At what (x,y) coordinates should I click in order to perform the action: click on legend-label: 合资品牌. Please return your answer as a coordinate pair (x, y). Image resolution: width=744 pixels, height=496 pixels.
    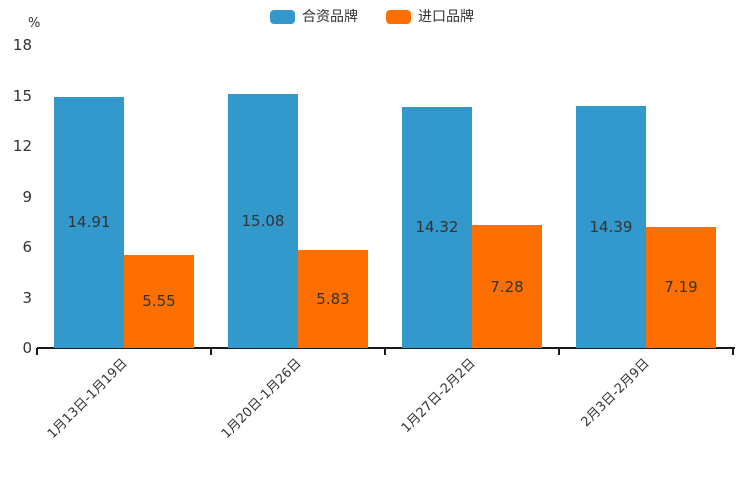
    Looking at the image, I should click on (330, 17).